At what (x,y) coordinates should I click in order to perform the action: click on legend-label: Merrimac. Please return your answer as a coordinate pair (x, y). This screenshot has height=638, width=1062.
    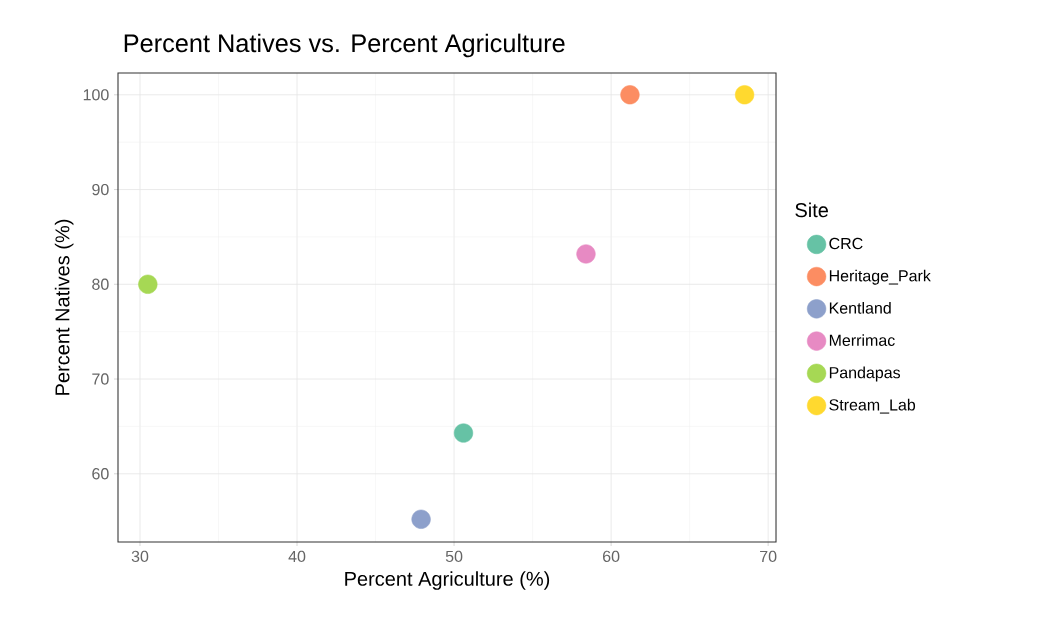
    Looking at the image, I should click on (862, 340).